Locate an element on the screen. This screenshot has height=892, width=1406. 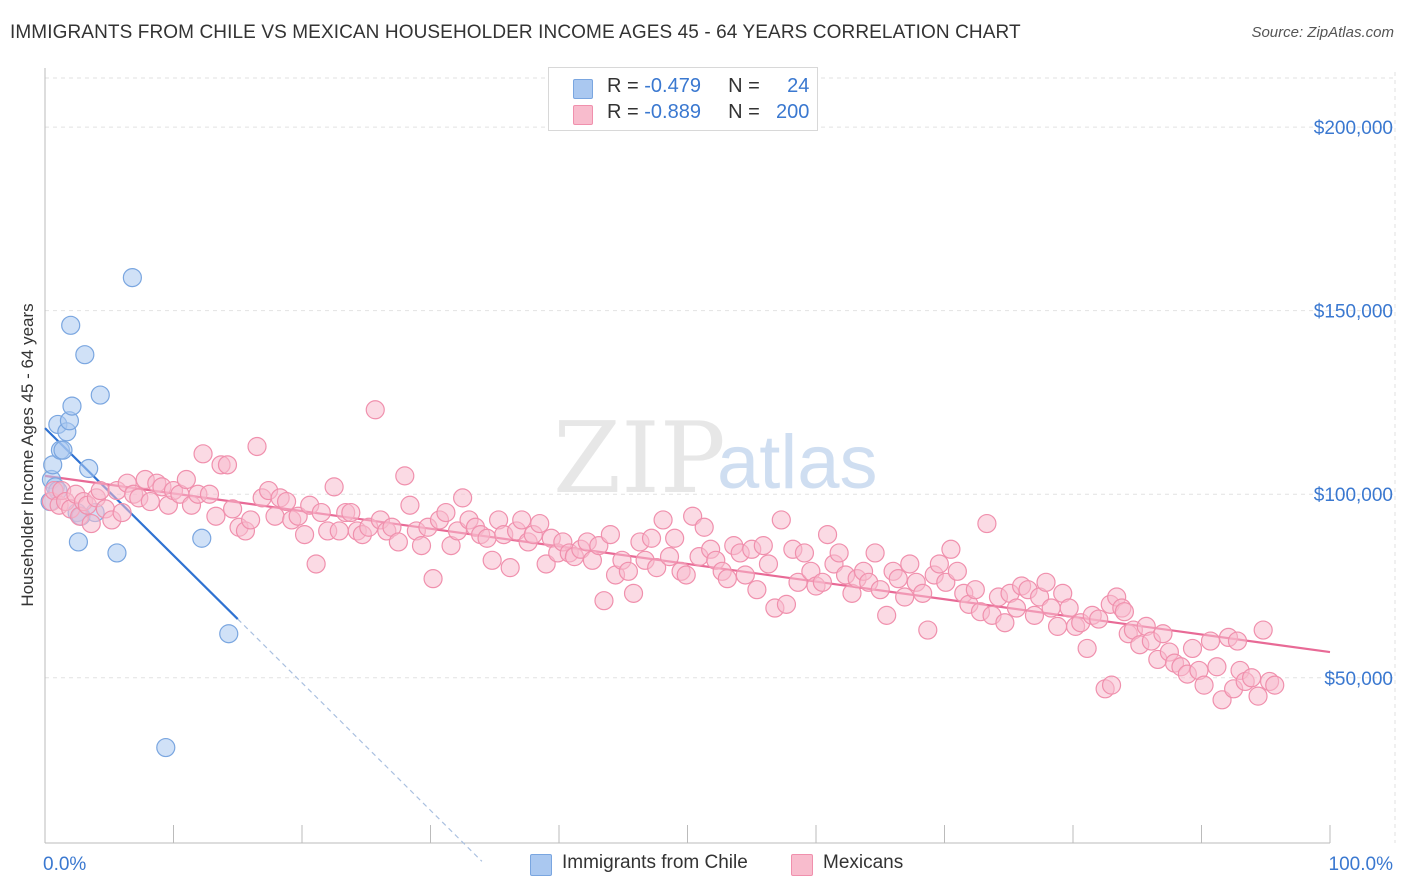
bottom-legend-swatch-chile is located at coordinates (541, 865).